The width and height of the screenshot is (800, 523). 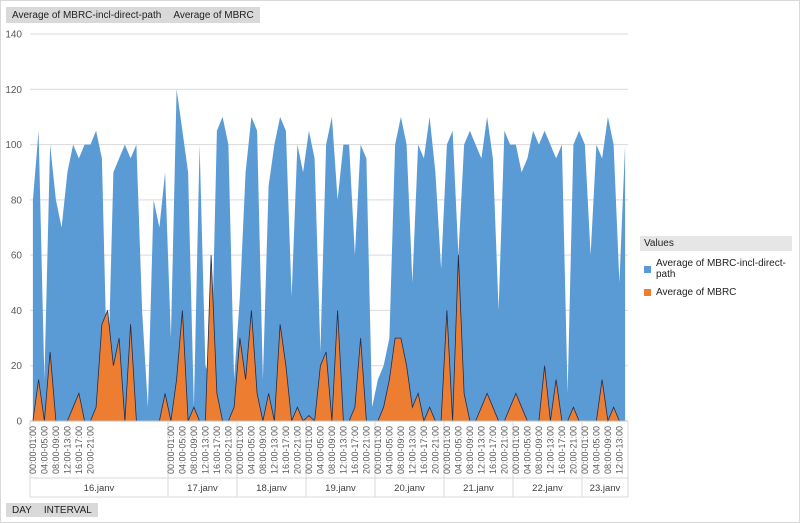 What do you see at coordinates (17, 366) in the screenshot?
I see `y-tick-label: 20` at bounding box center [17, 366].